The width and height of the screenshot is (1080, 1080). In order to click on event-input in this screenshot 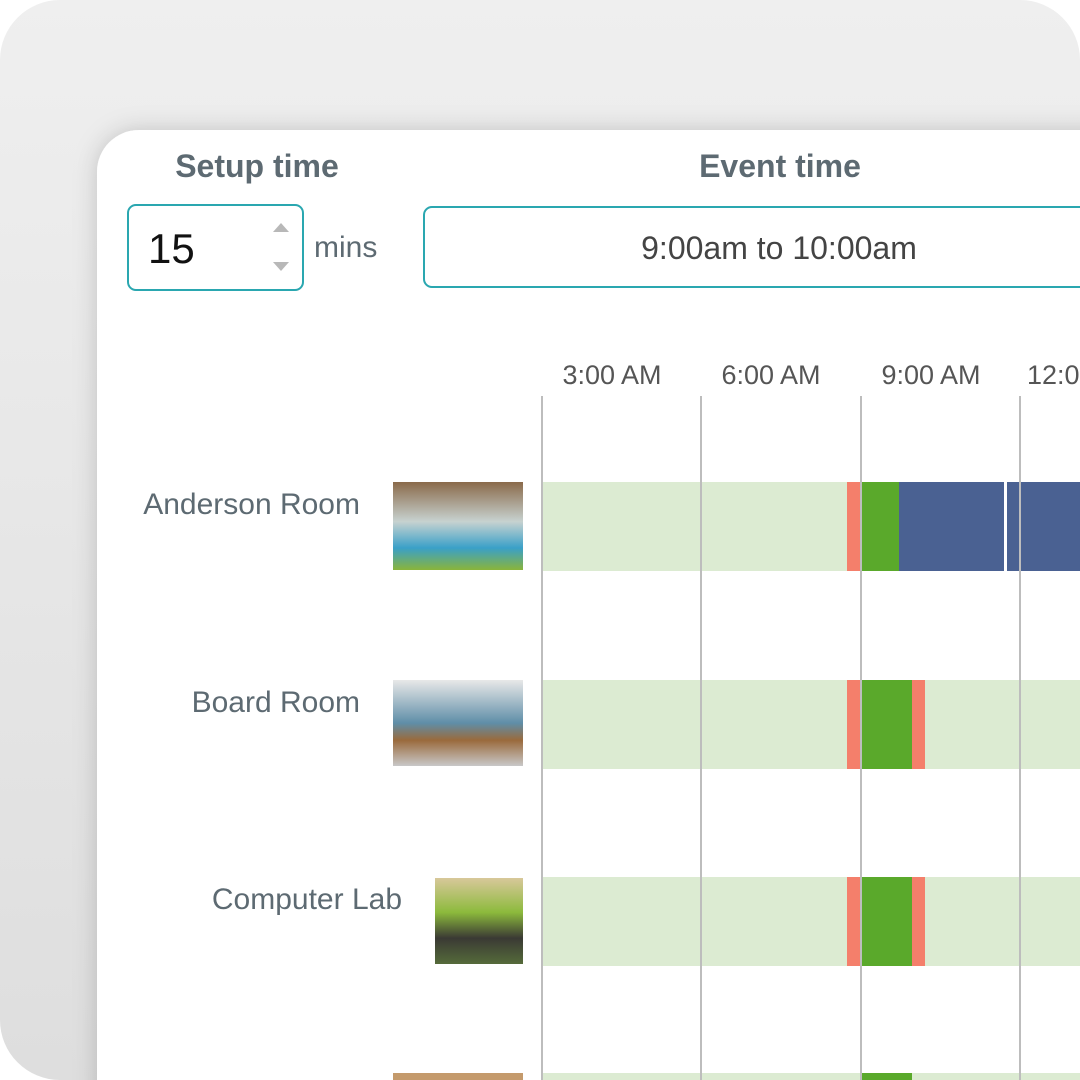, I will do `click(751, 247)`.